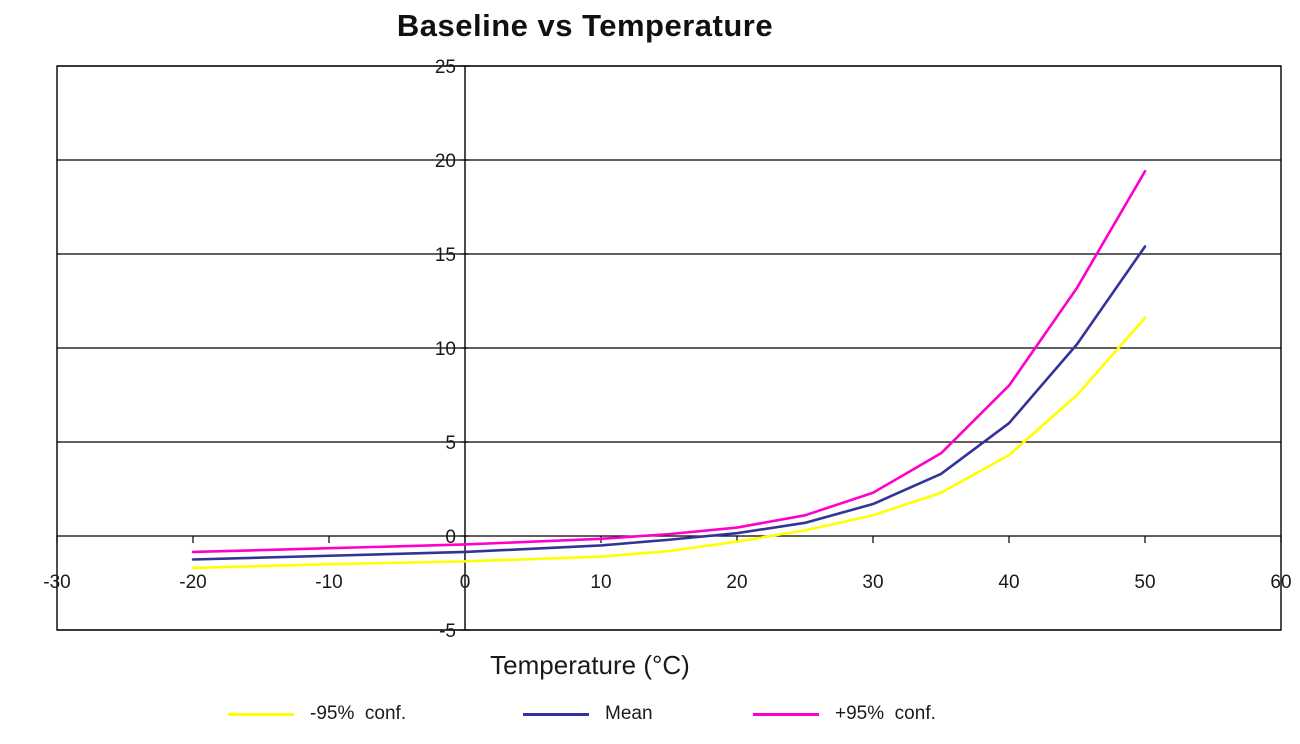  I want to click on y-tick-label: 20, so click(445, 161).